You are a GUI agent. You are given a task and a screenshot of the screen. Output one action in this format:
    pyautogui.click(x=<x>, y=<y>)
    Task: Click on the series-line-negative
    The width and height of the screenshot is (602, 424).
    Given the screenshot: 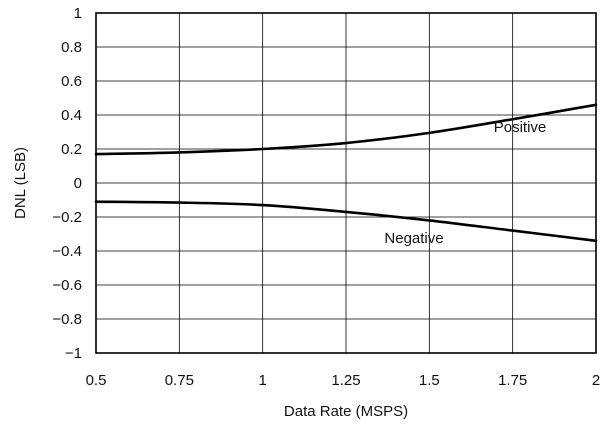 What is the action you would take?
    pyautogui.click(x=346, y=221)
    